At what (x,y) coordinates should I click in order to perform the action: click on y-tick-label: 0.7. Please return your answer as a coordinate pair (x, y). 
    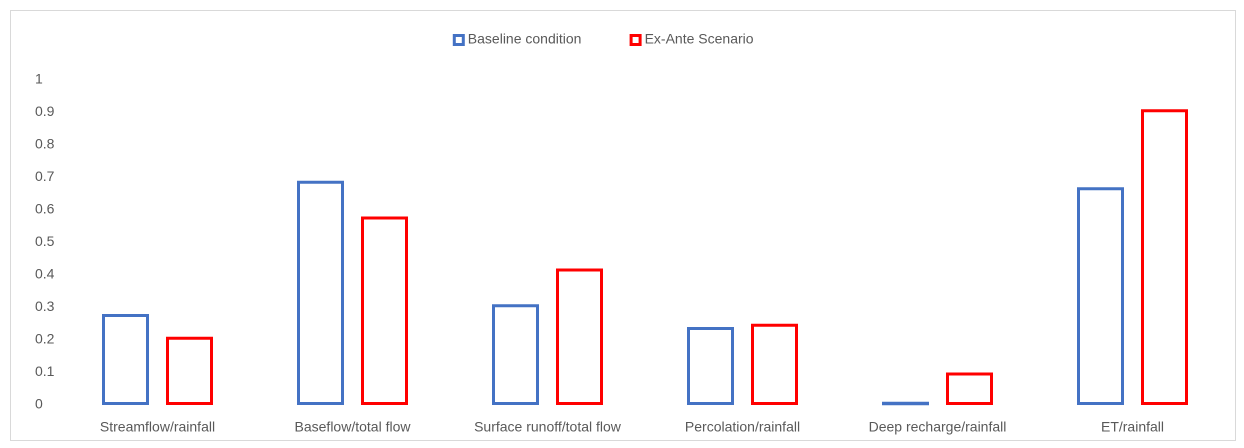
    Looking at the image, I should click on (45, 176).